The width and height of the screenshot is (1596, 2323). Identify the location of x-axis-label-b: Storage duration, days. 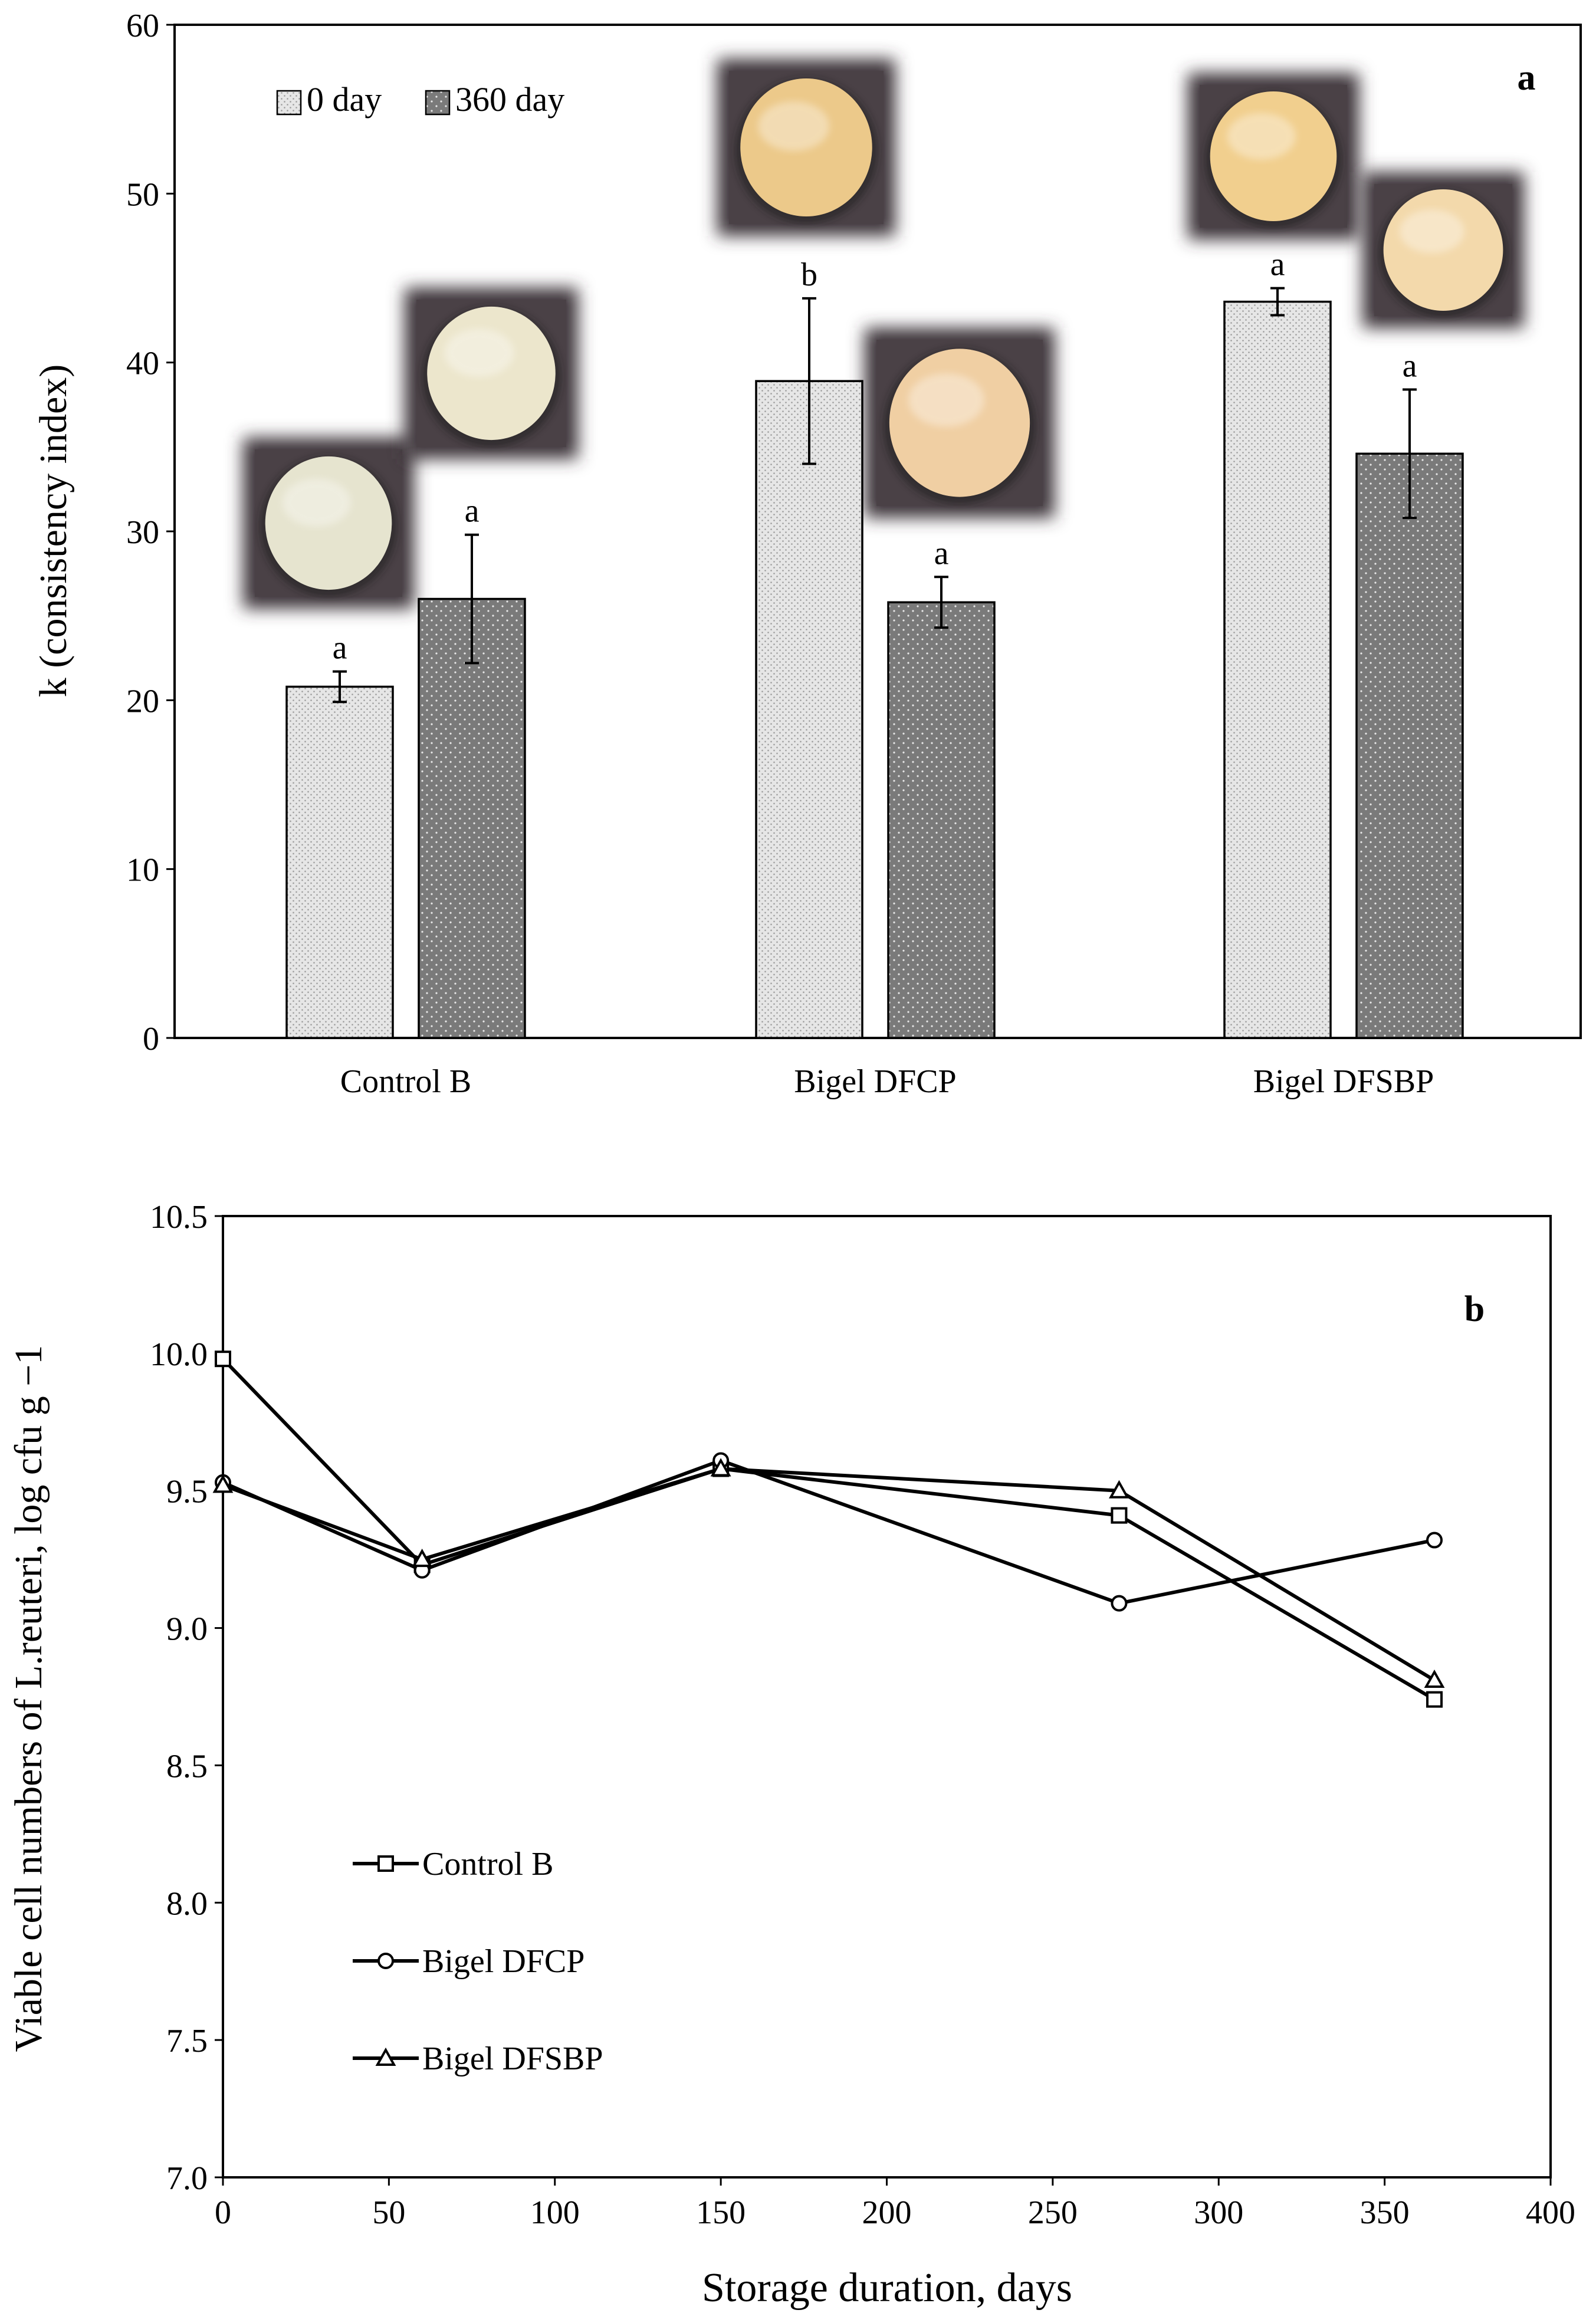
(887, 2288).